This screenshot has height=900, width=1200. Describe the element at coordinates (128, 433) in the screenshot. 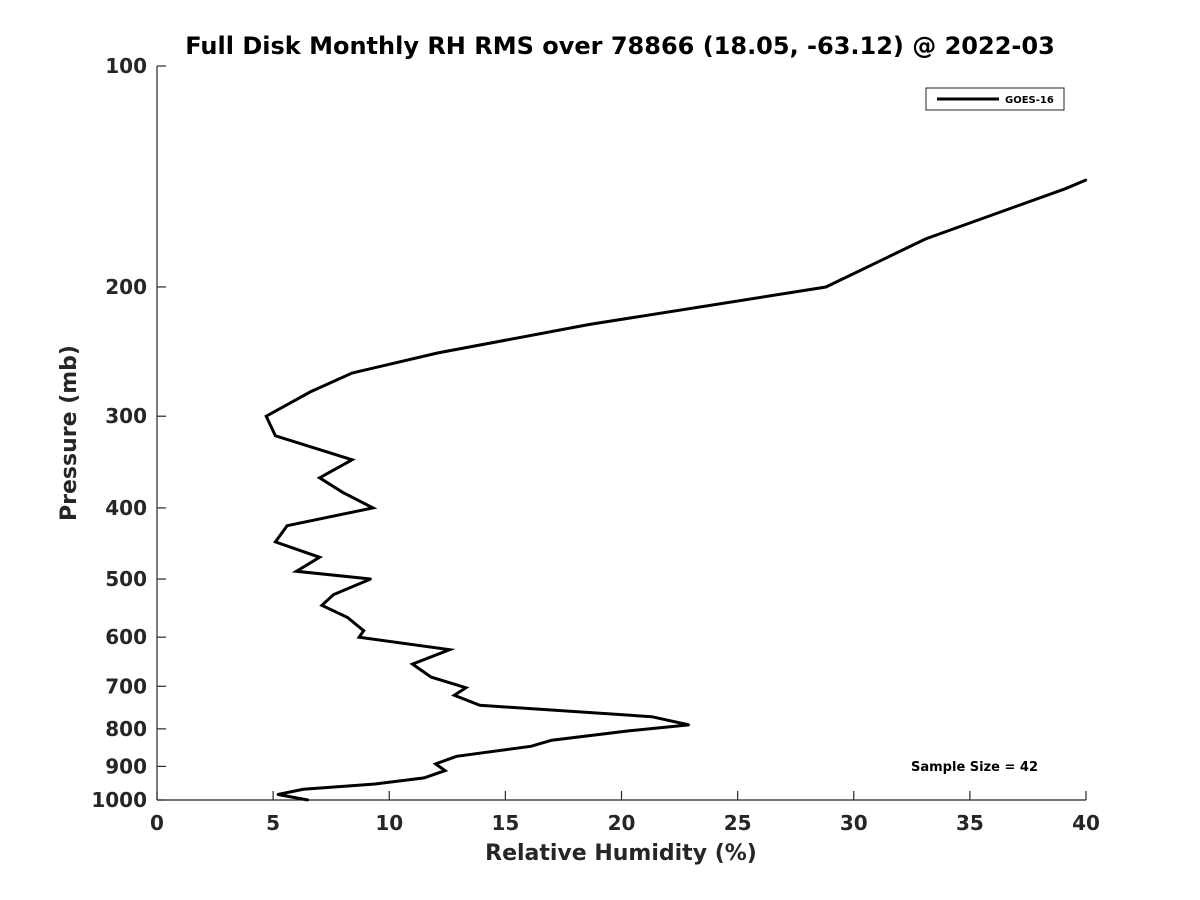

I see `y-ticks: 100 200 300 400 500 600 700 800 900 1000` at that location.